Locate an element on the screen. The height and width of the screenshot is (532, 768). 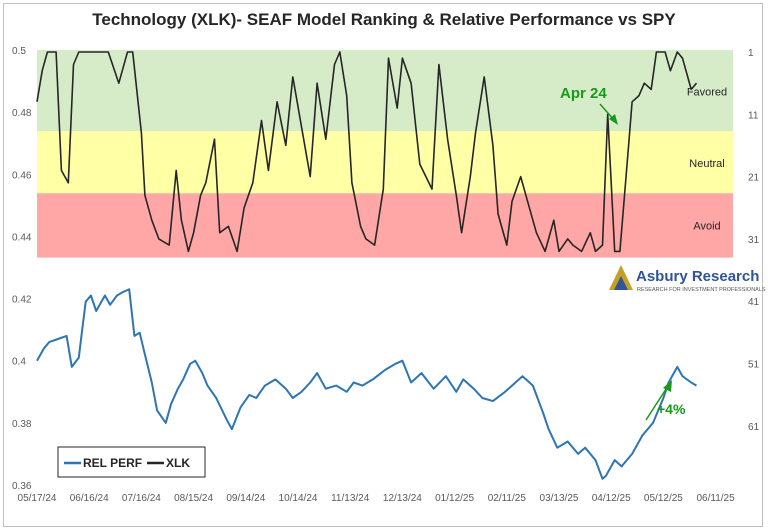
x-tick-label: 09/14/24 is located at coordinates (245, 498).